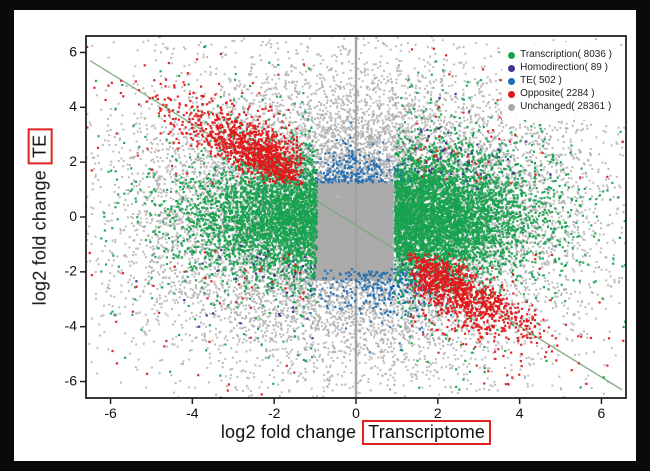 The image size is (650, 471). What do you see at coordinates (288, 432) in the screenshot?
I see `x-axis-label-text: log2 fold change` at bounding box center [288, 432].